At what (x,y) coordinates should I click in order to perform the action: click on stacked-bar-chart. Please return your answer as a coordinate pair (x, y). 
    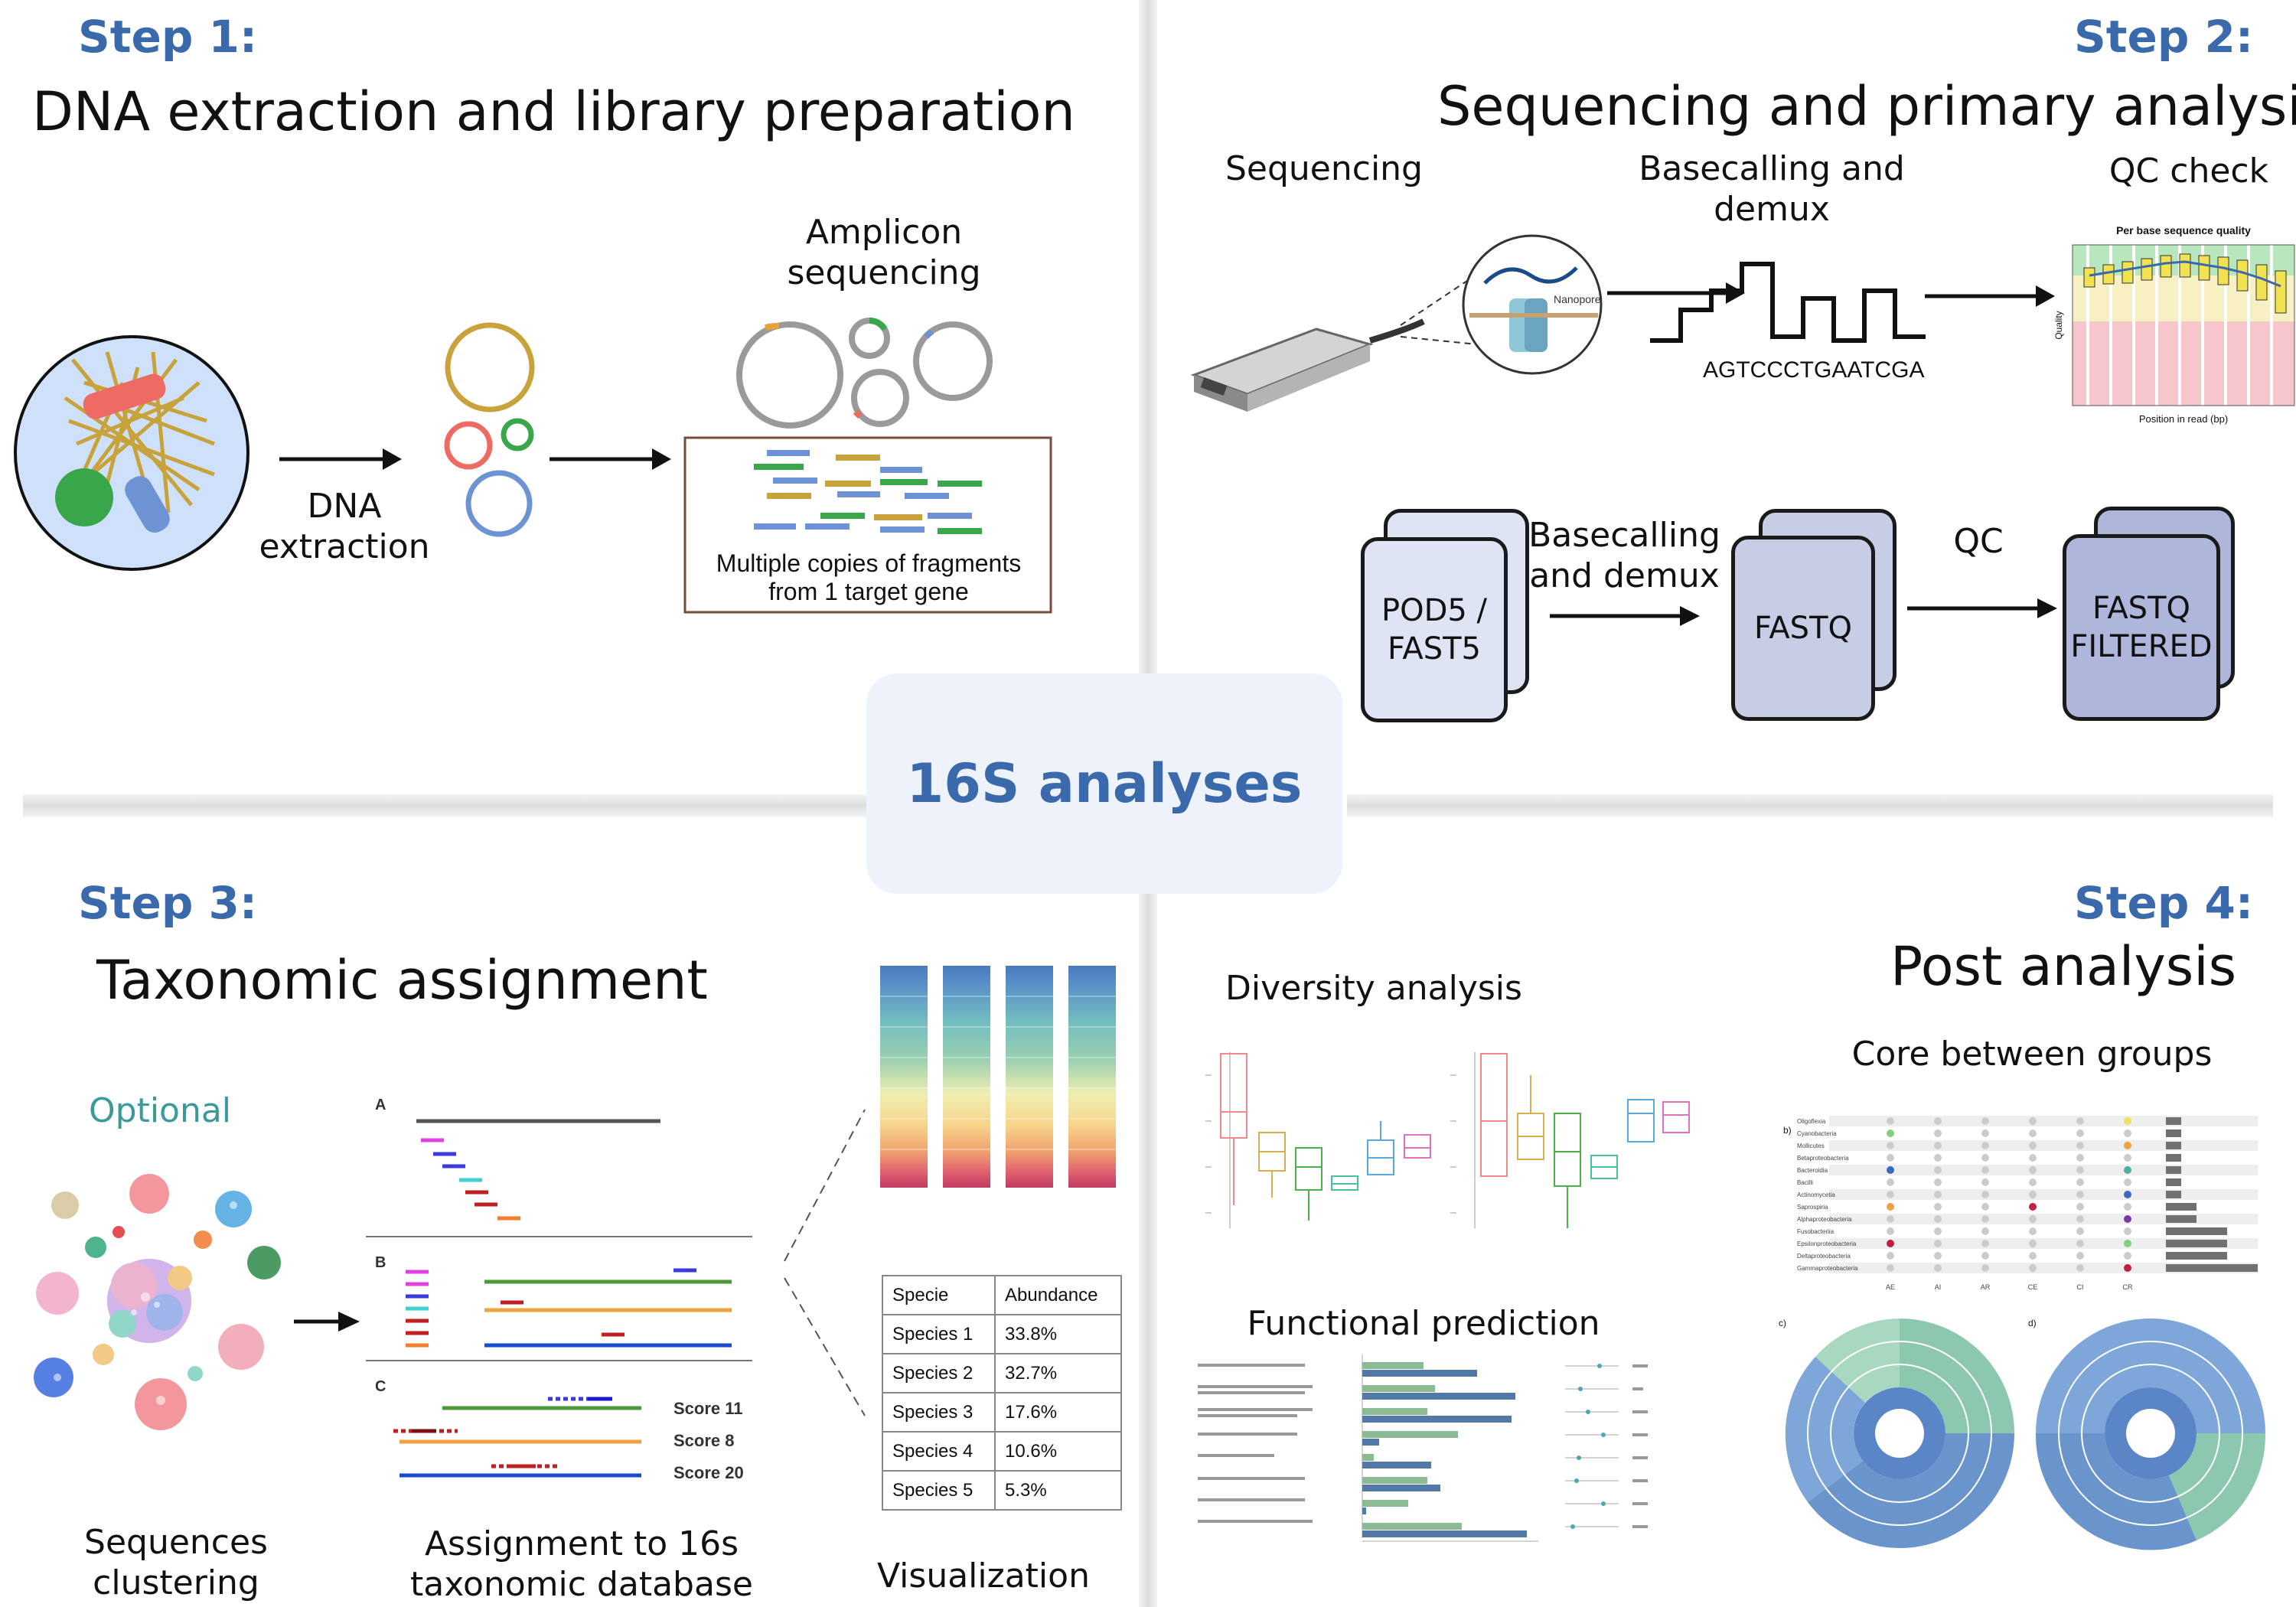
    Looking at the image, I should click on (998, 1077).